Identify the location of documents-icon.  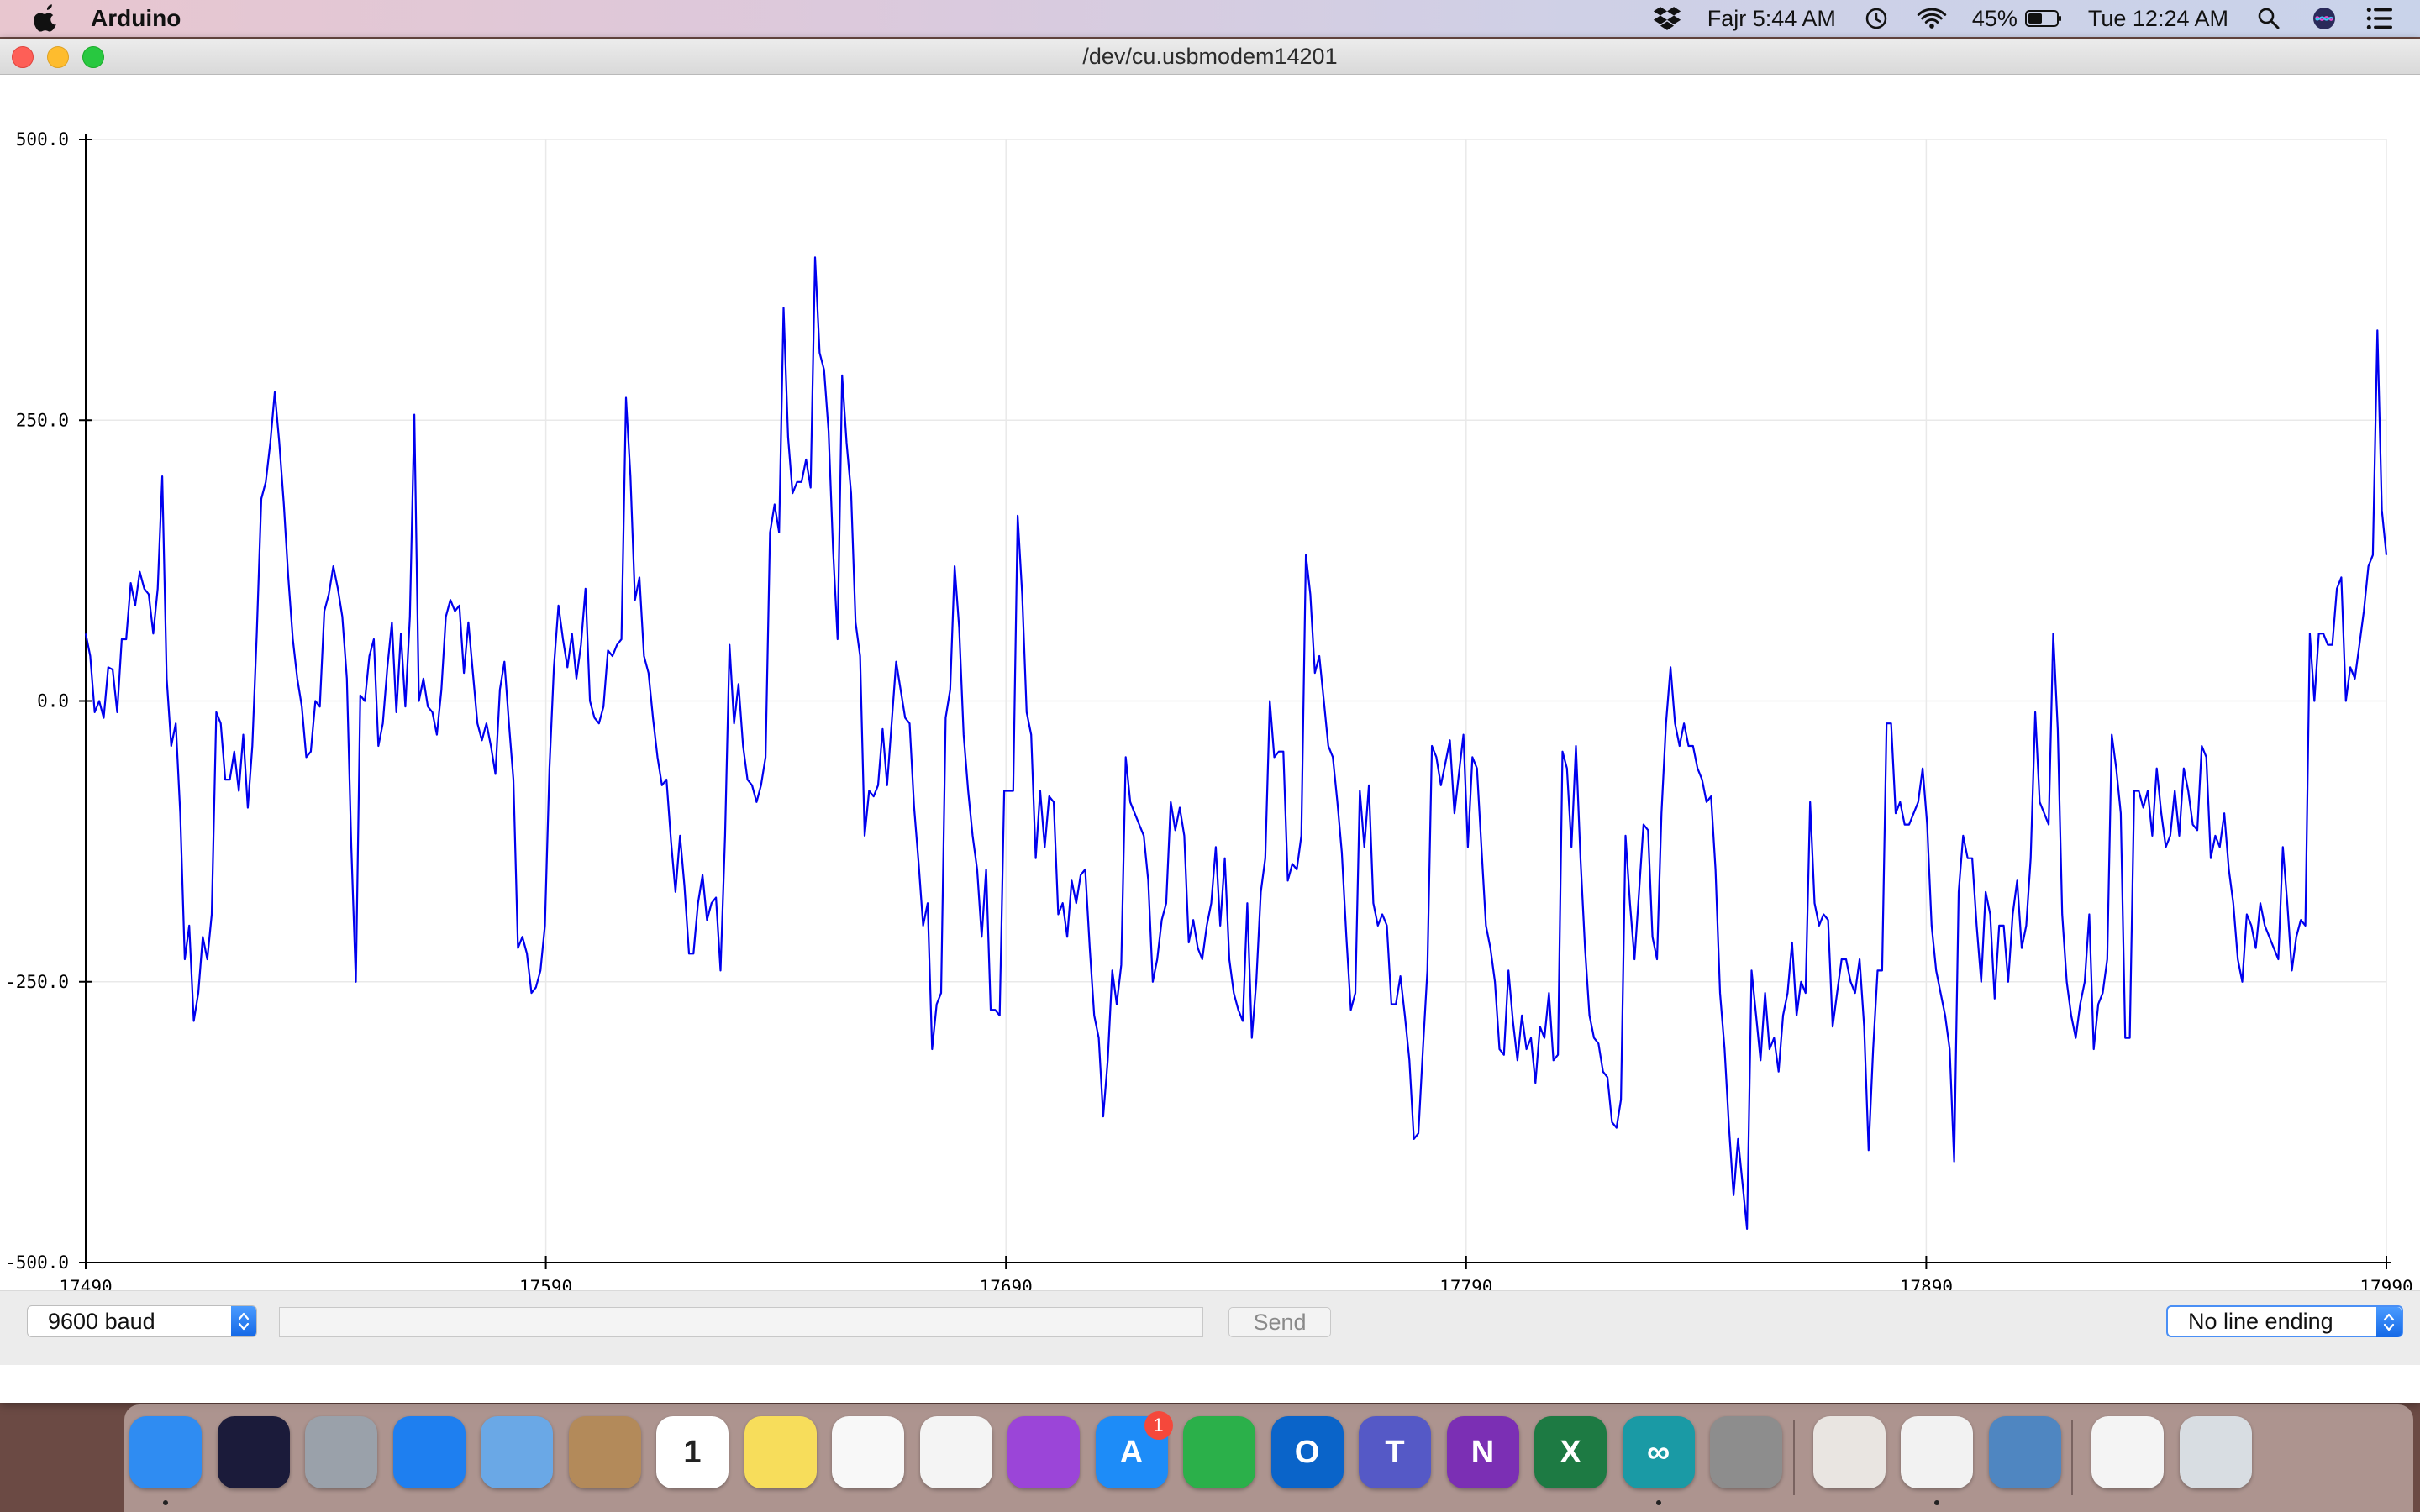
(2127, 1452).